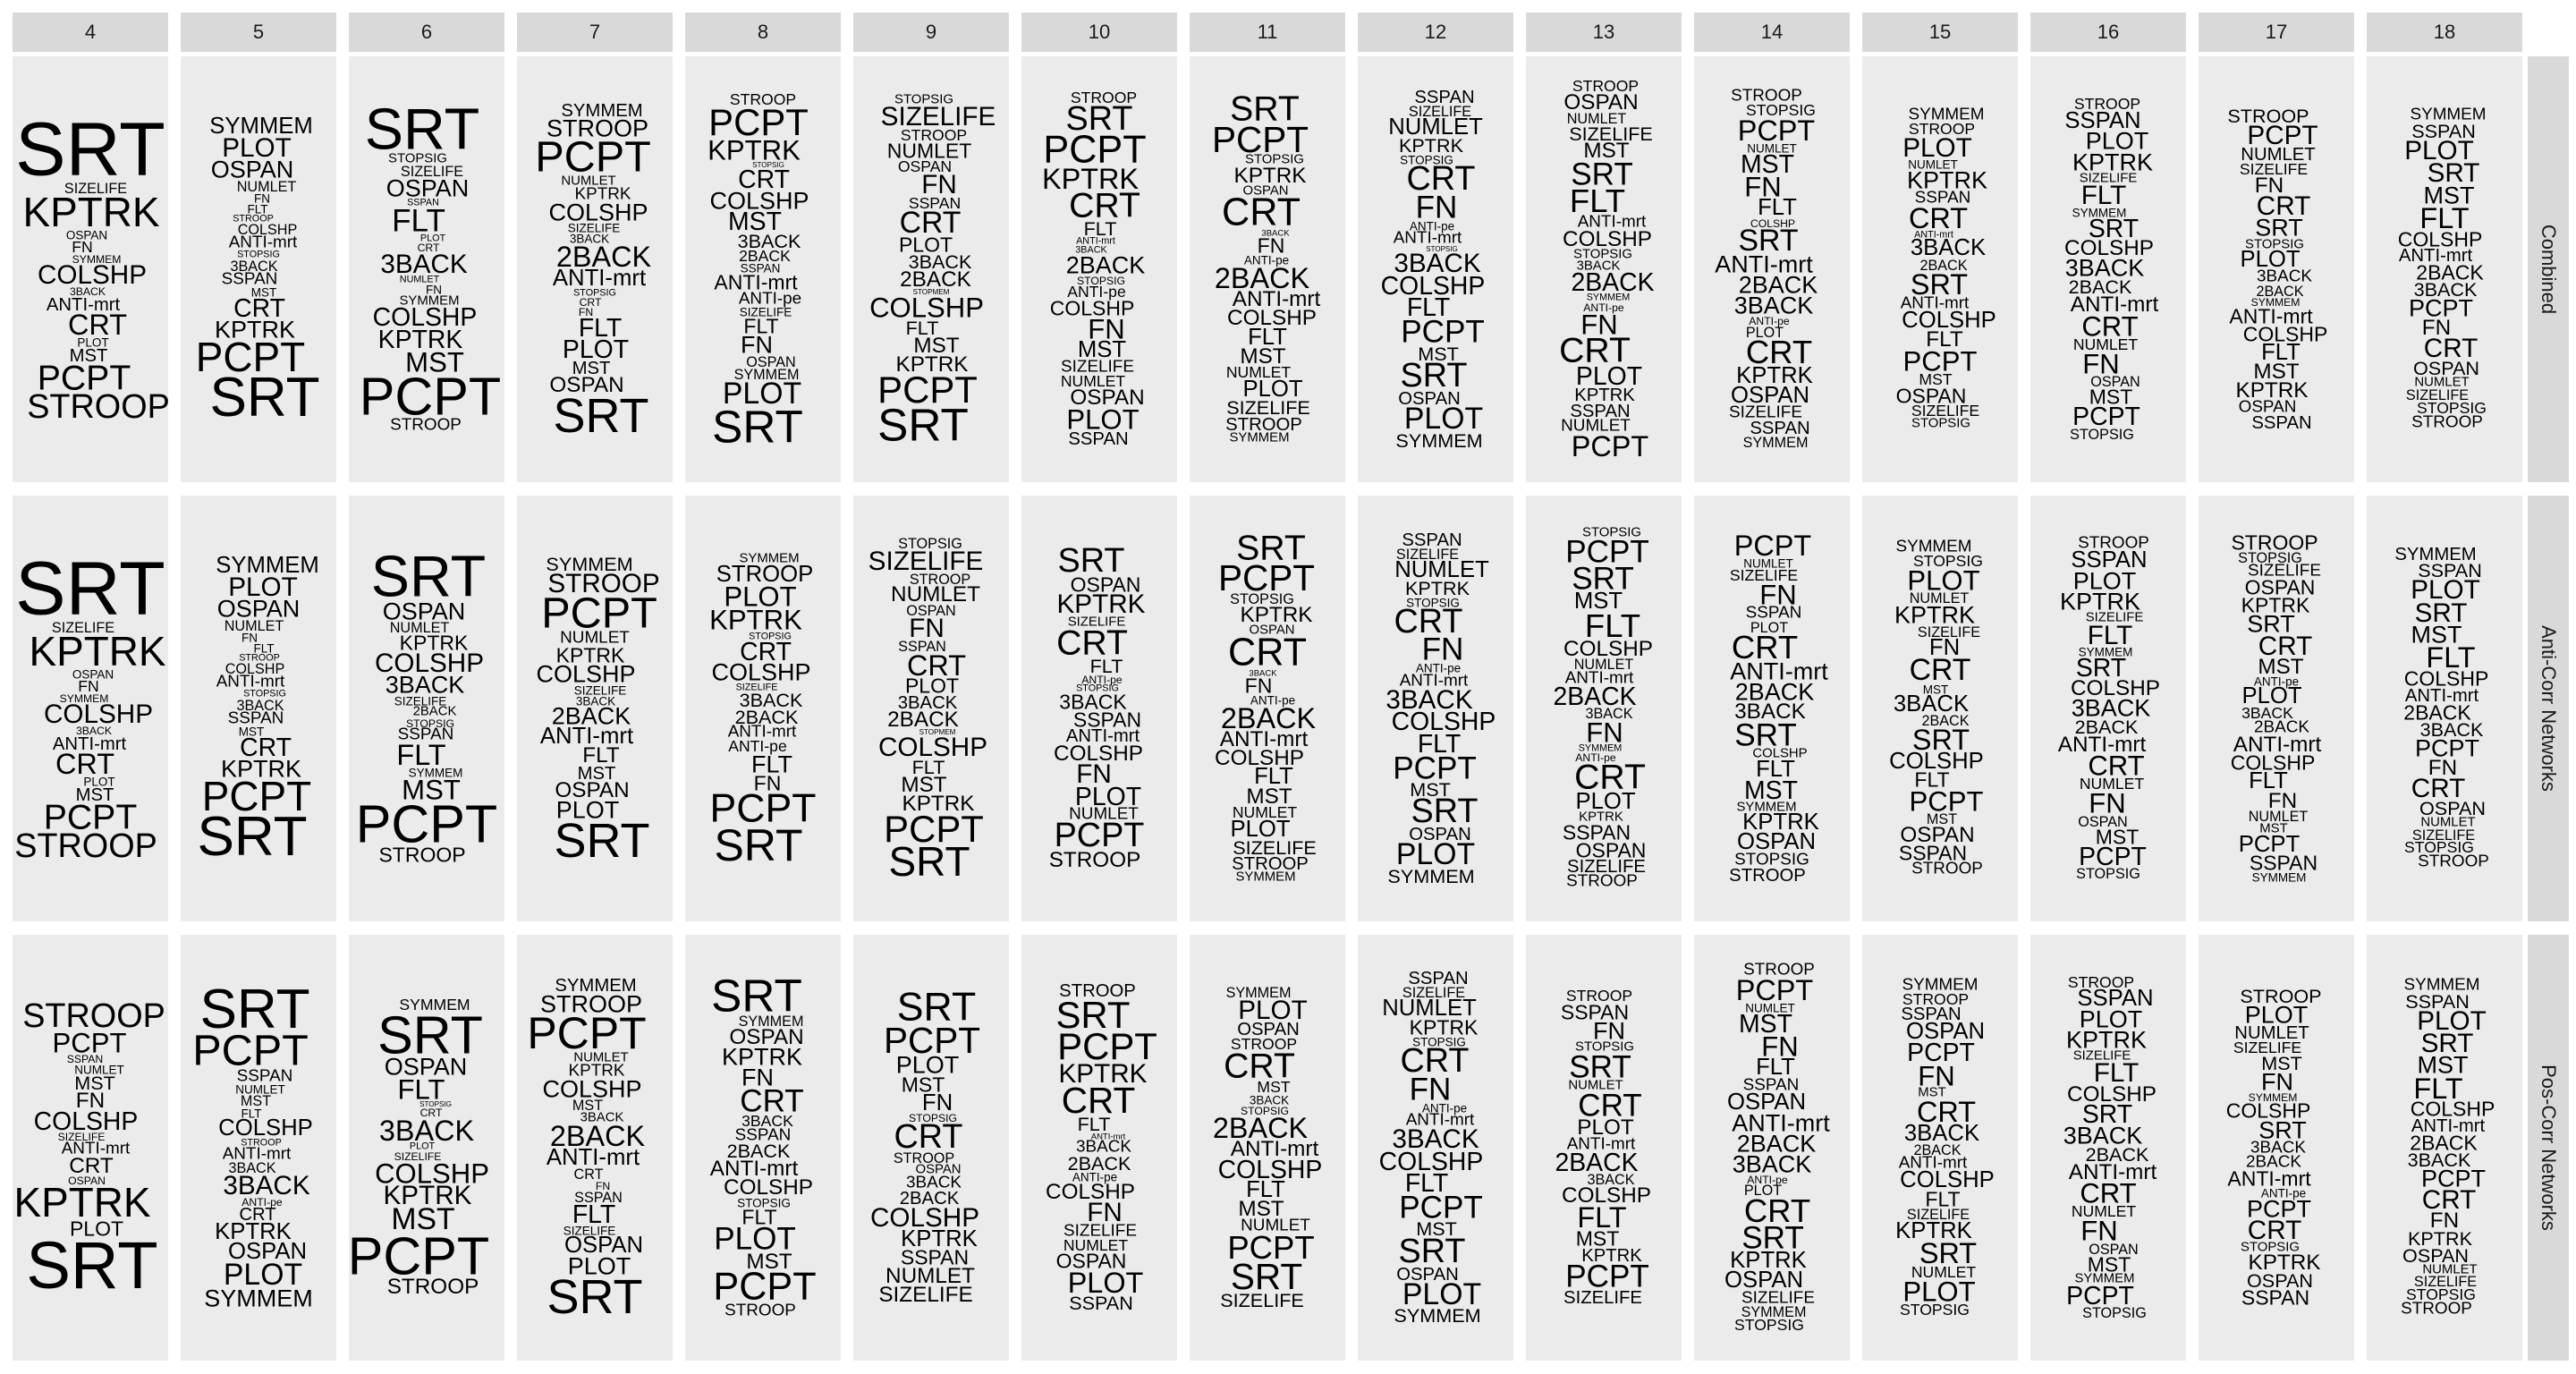  Describe the element at coordinates (2549, 269) in the screenshot. I see `row-strip-text: Combined` at that location.